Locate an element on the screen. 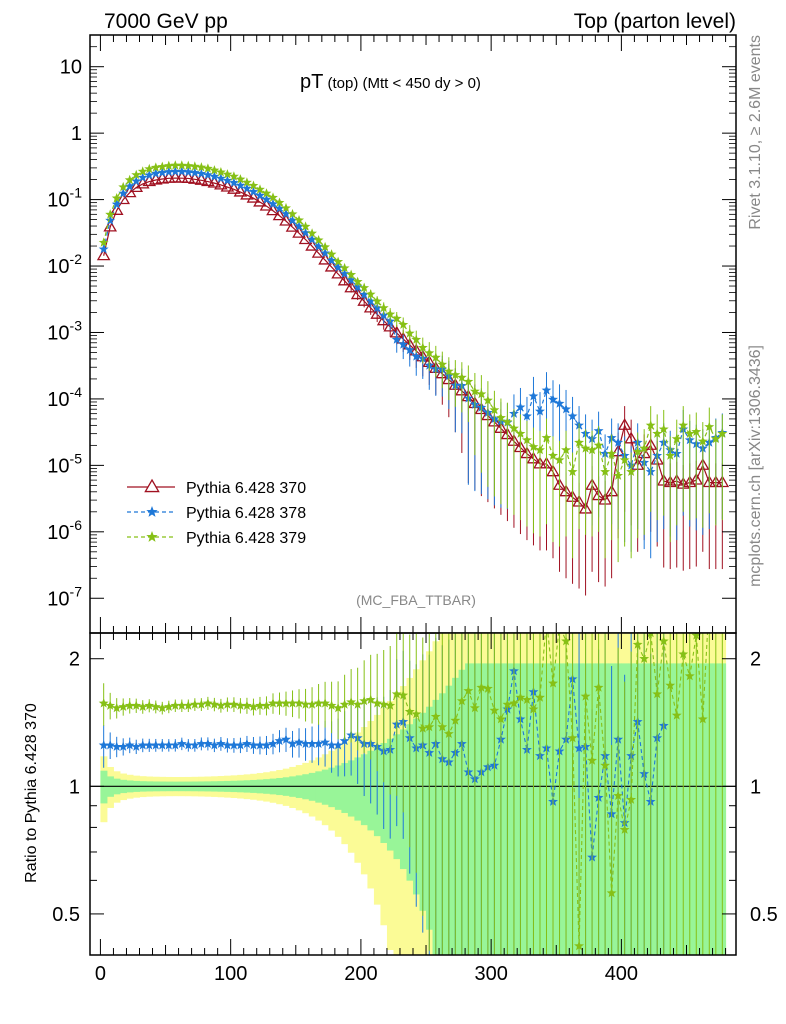 The height and width of the screenshot is (1024, 786). y-tick-label: 1 is located at coordinates (76, 134).